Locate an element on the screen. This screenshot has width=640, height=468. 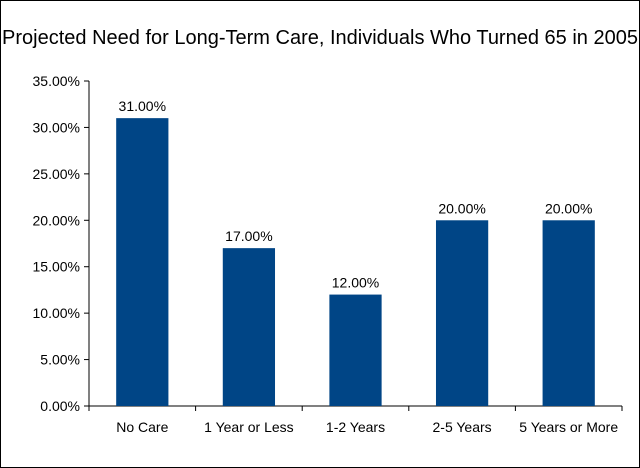
x-tick-label: 1 Year or Less is located at coordinates (249, 427).